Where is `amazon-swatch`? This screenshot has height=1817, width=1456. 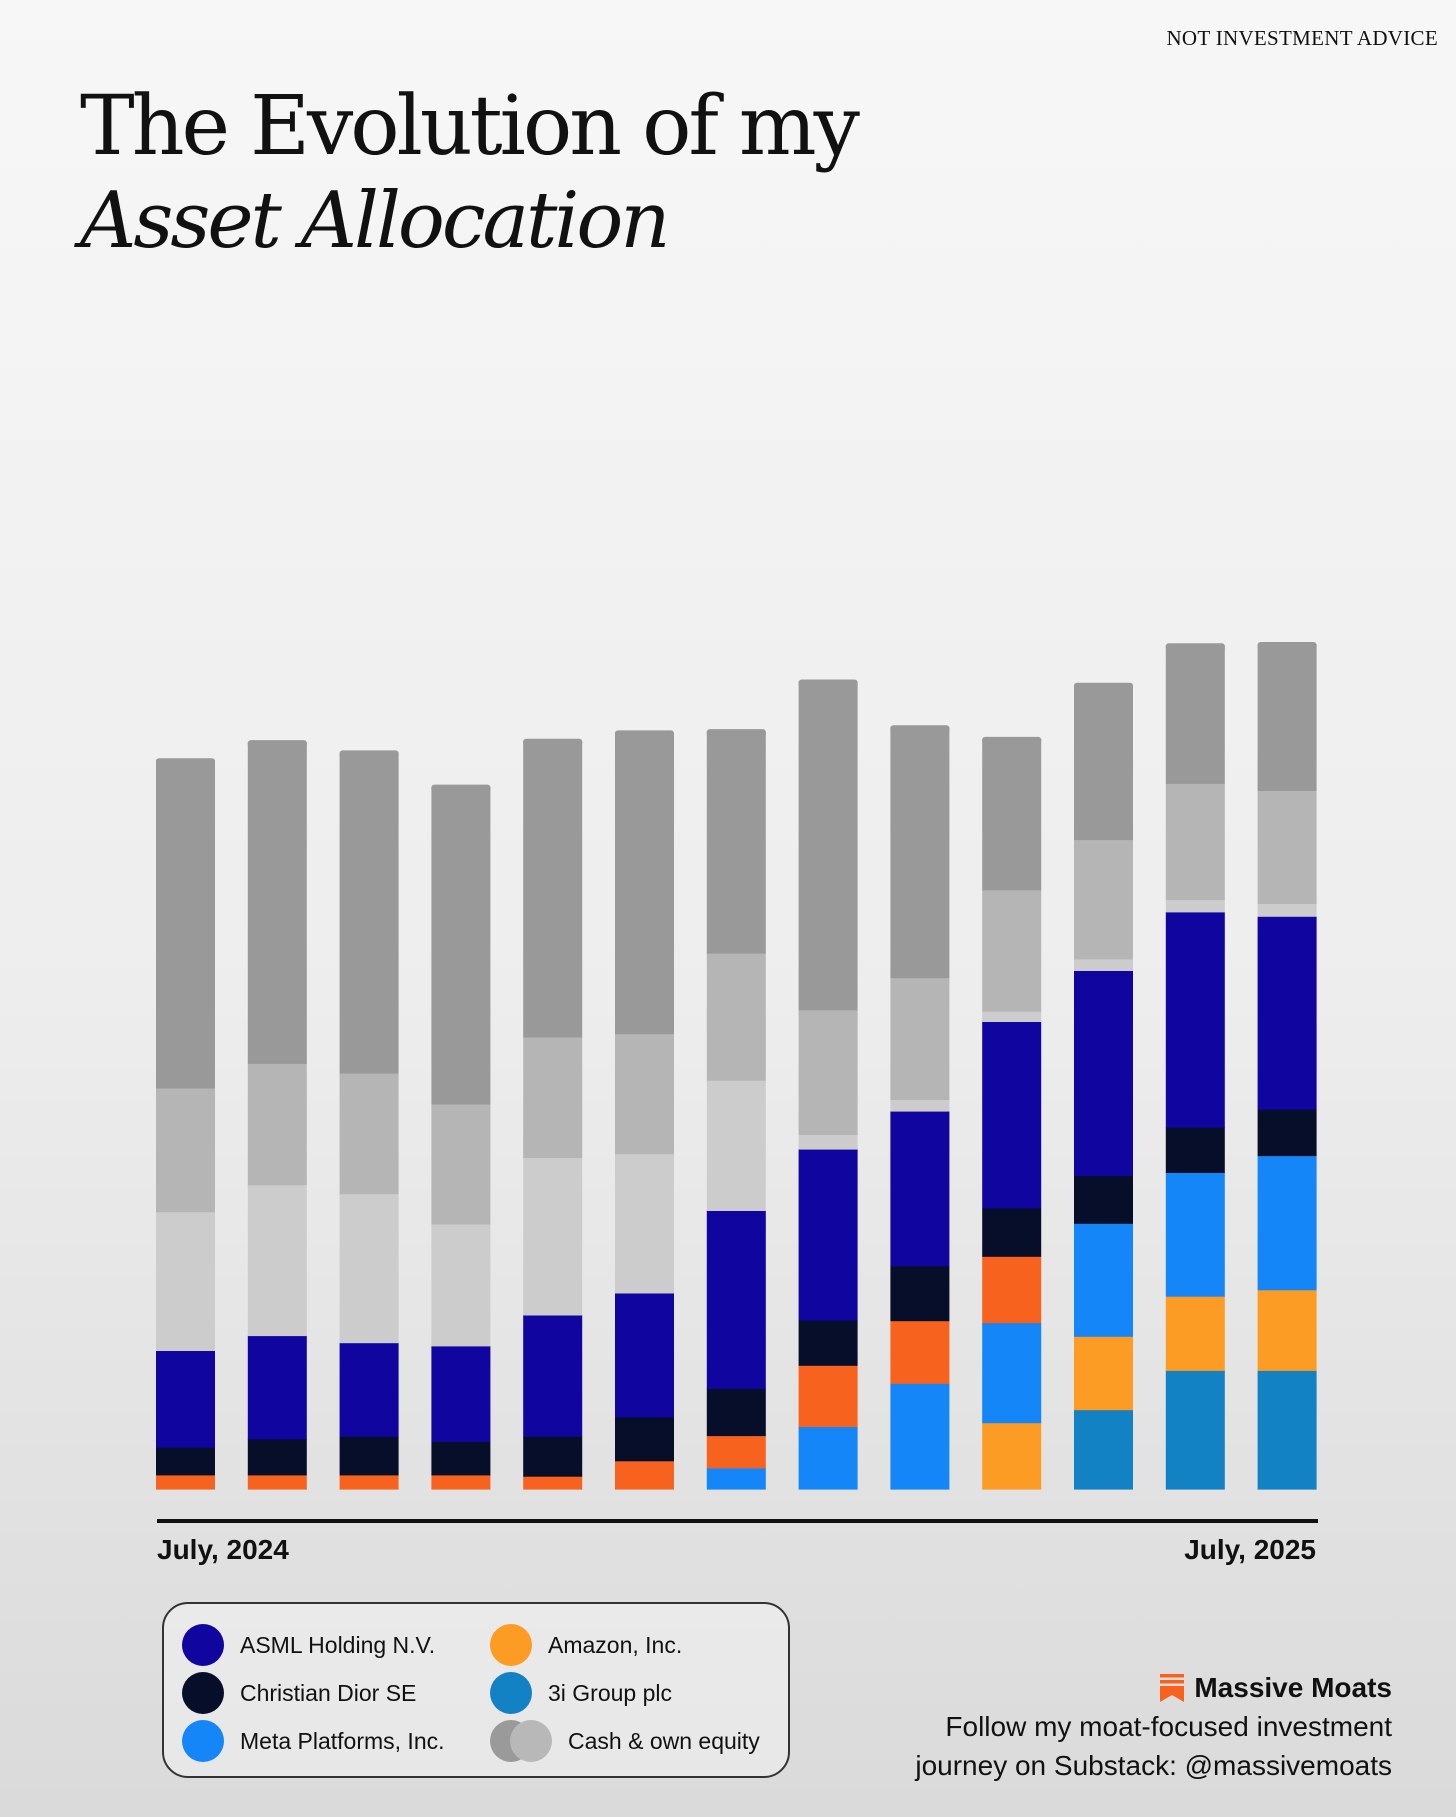 amazon-swatch is located at coordinates (511, 1645).